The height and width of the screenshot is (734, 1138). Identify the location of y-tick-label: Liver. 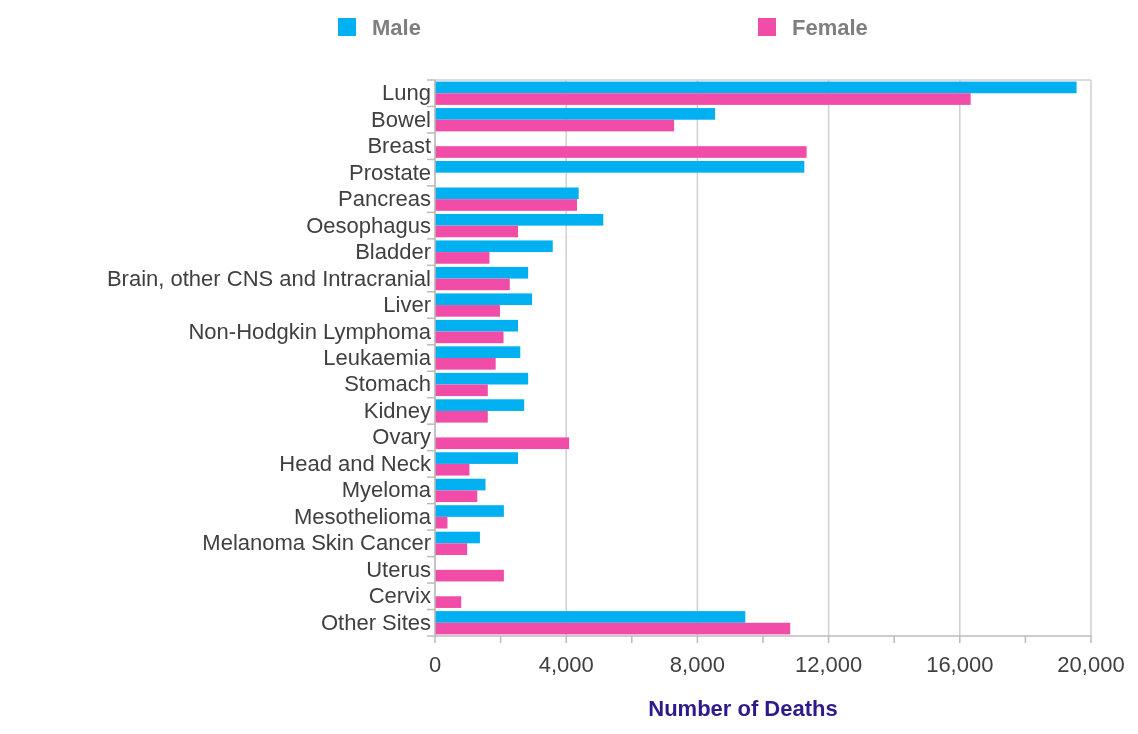
(407, 305).